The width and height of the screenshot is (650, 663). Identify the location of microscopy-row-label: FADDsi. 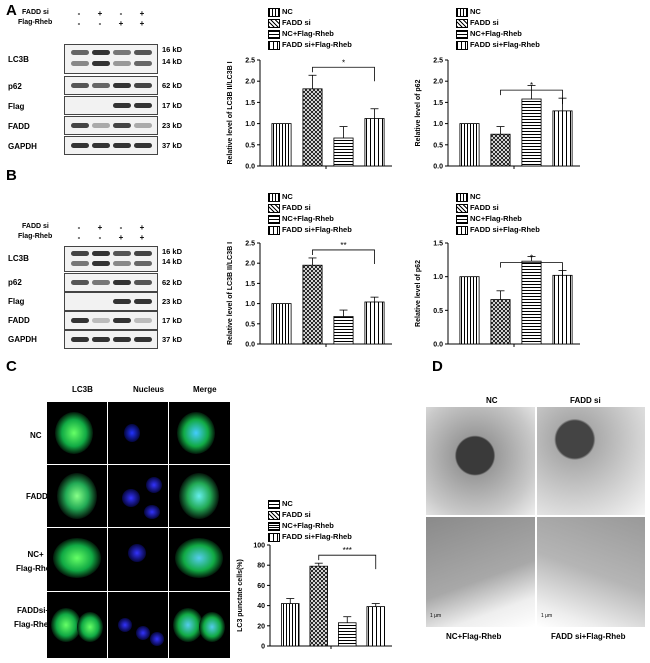
(40, 496).